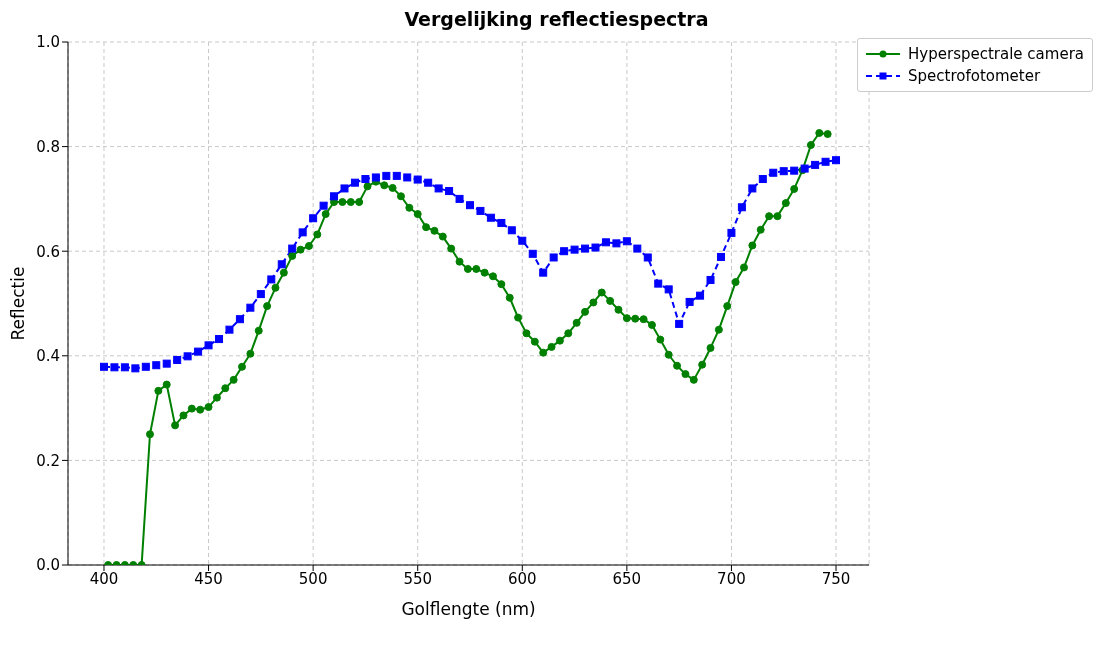  Describe the element at coordinates (104, 578) in the screenshot. I see `x-tick-label: 400` at that location.